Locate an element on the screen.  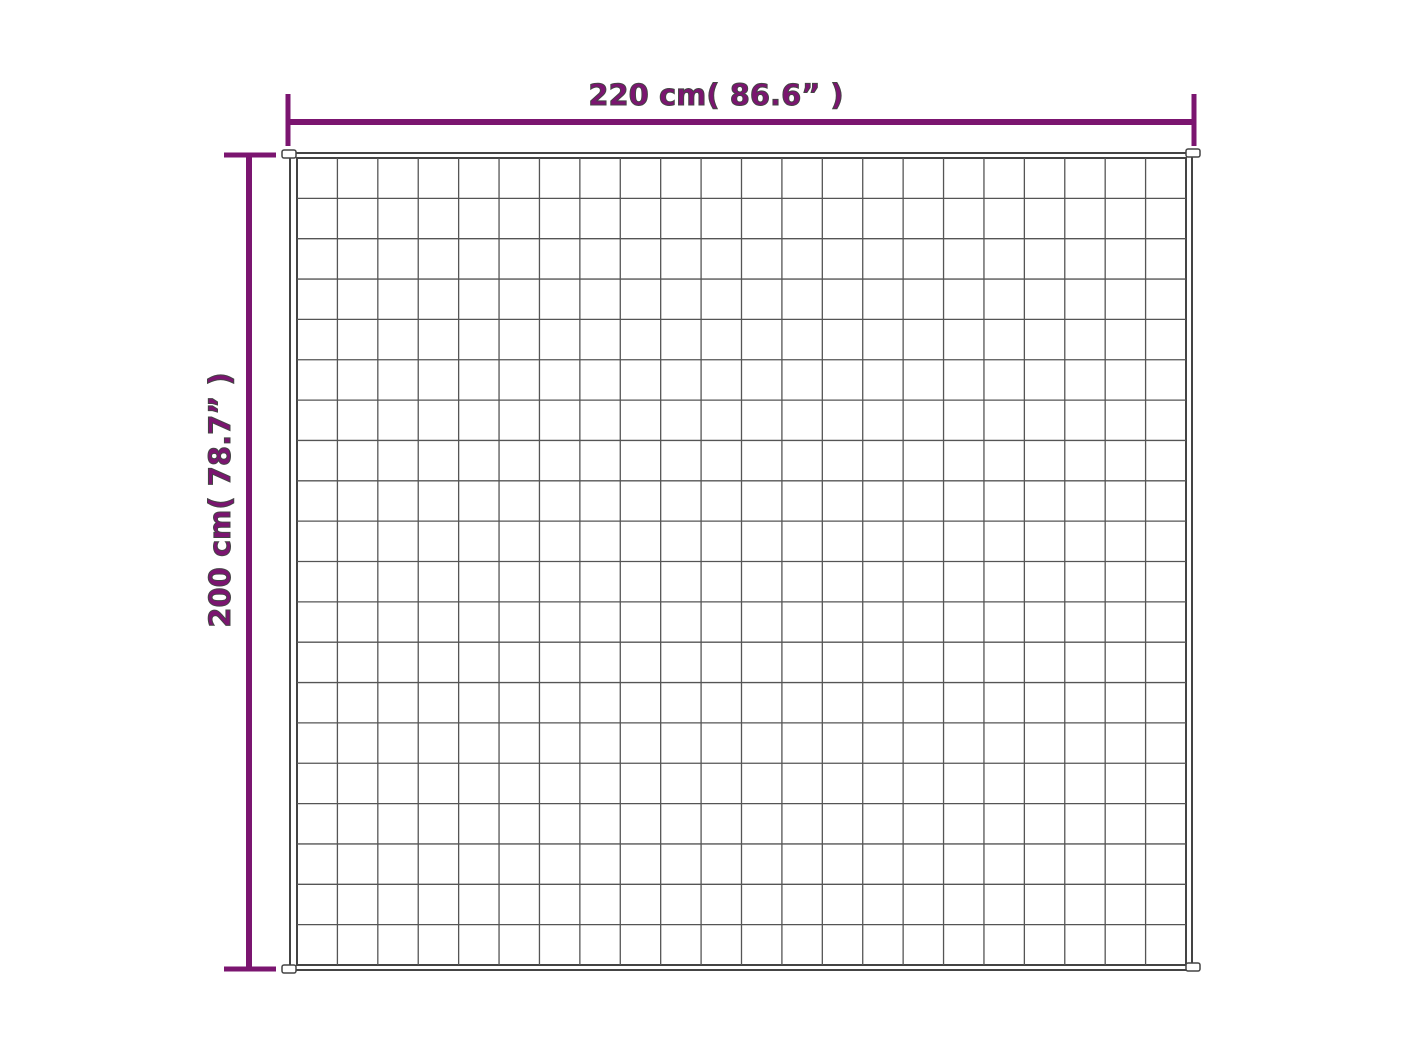
corner-tab-top-right is located at coordinates (1193, 153).